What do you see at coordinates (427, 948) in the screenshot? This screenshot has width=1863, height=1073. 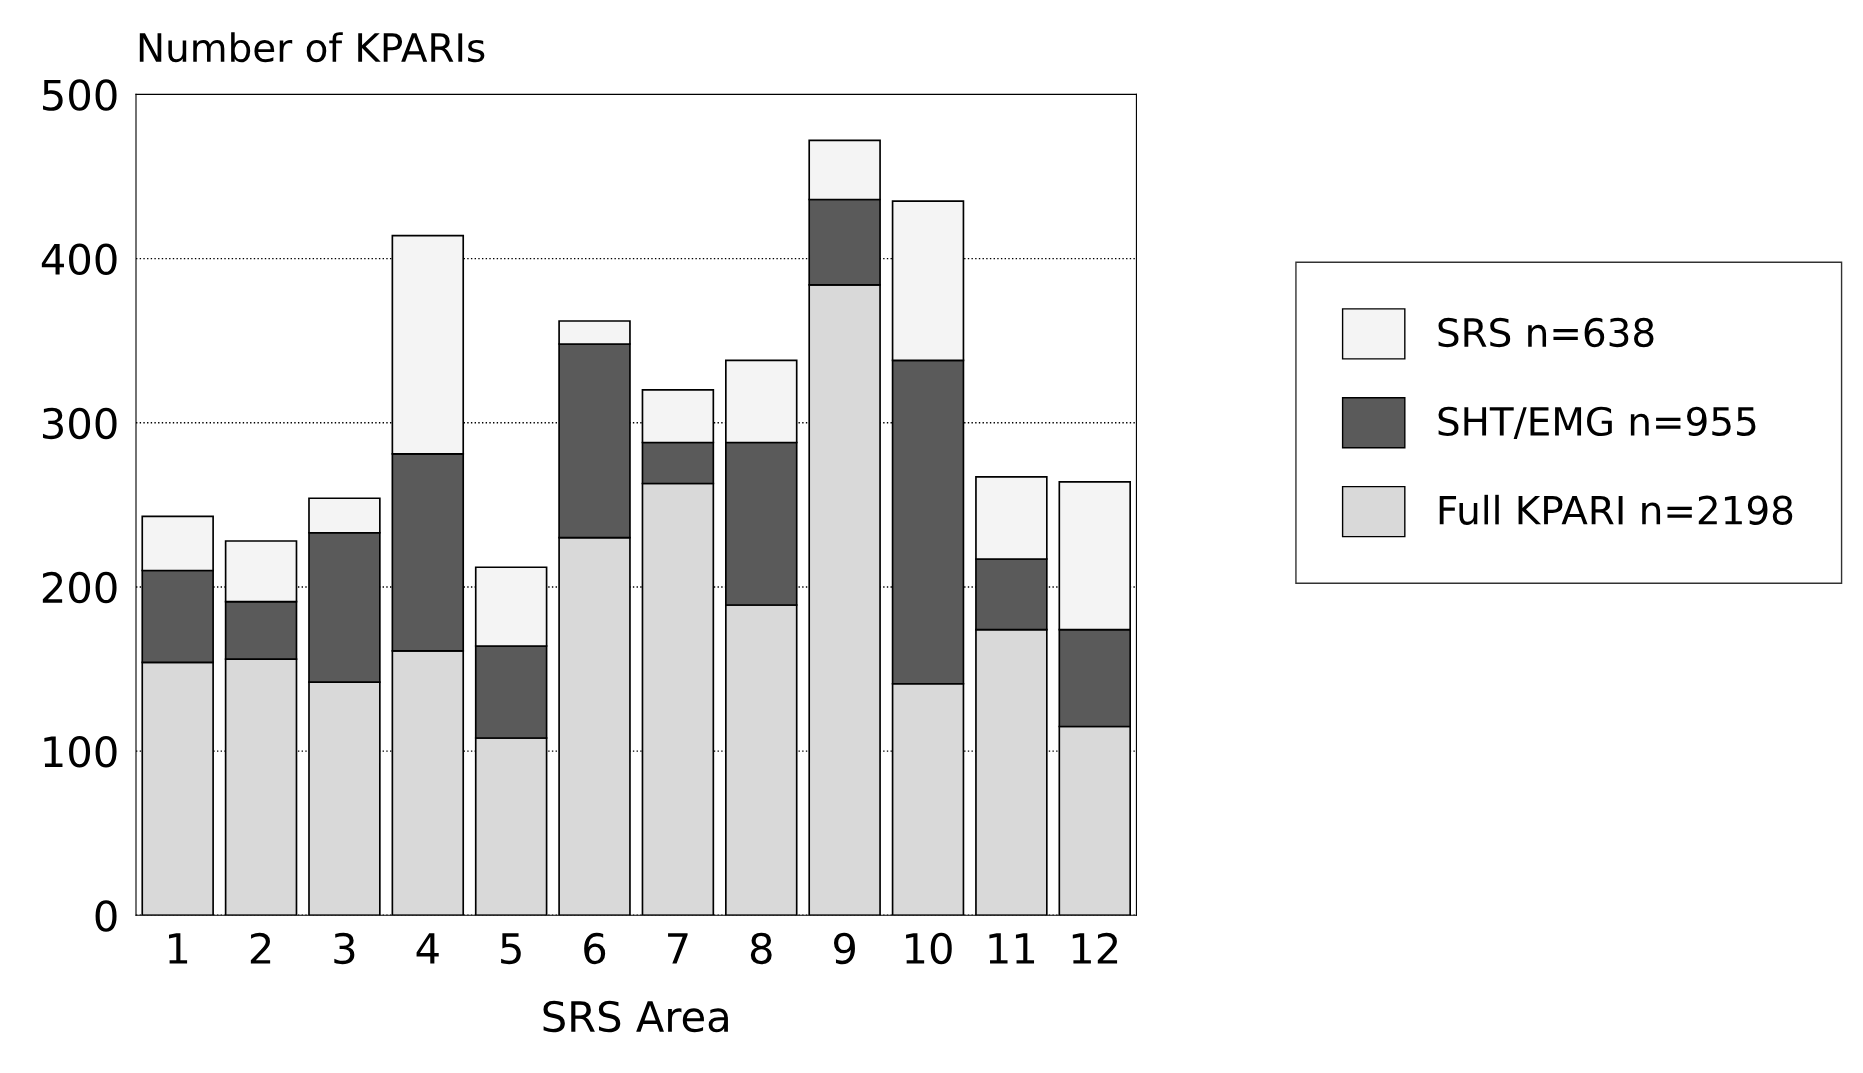 I see `x-tick-label: 4` at bounding box center [427, 948].